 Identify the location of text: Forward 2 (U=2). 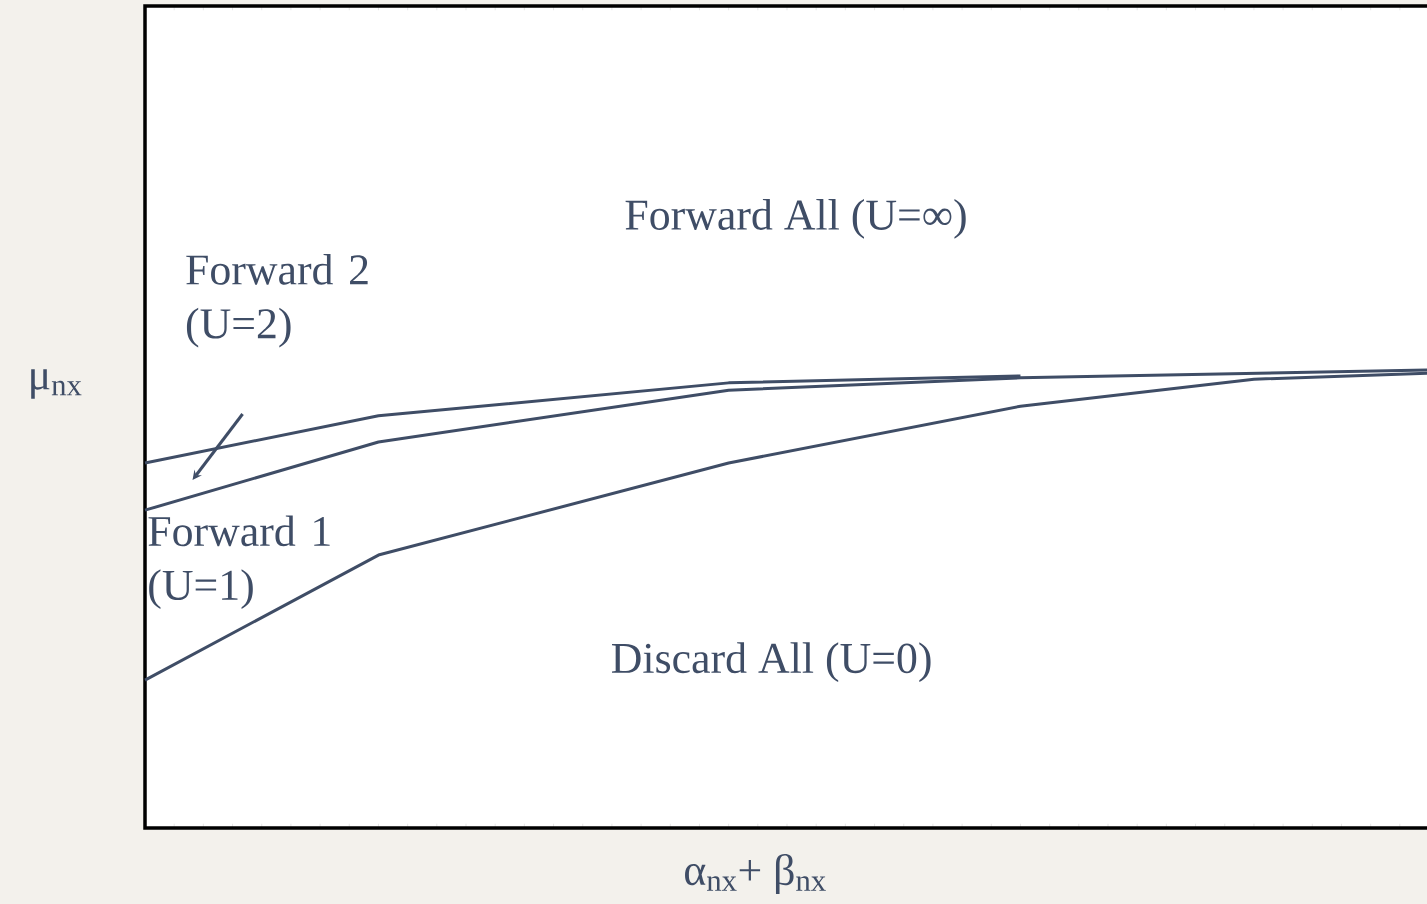
(277, 300).